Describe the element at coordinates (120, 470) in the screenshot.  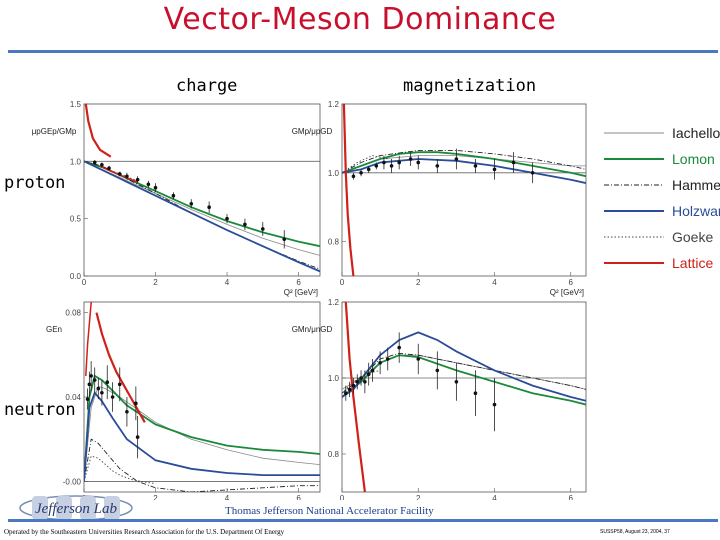
I see `series-goeke` at that location.